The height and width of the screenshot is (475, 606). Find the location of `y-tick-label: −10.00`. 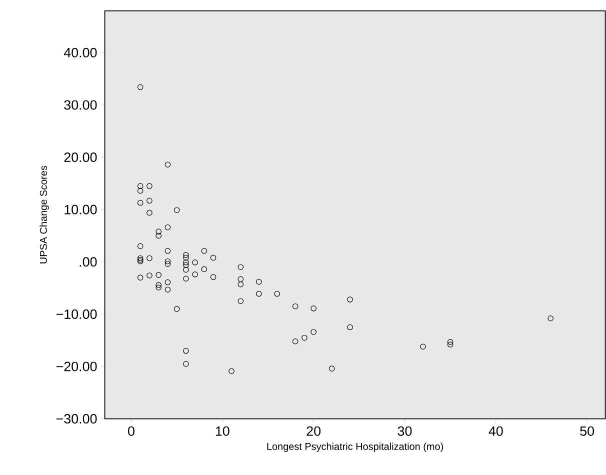

y-tick-label: −10.00 is located at coordinates (76, 314).